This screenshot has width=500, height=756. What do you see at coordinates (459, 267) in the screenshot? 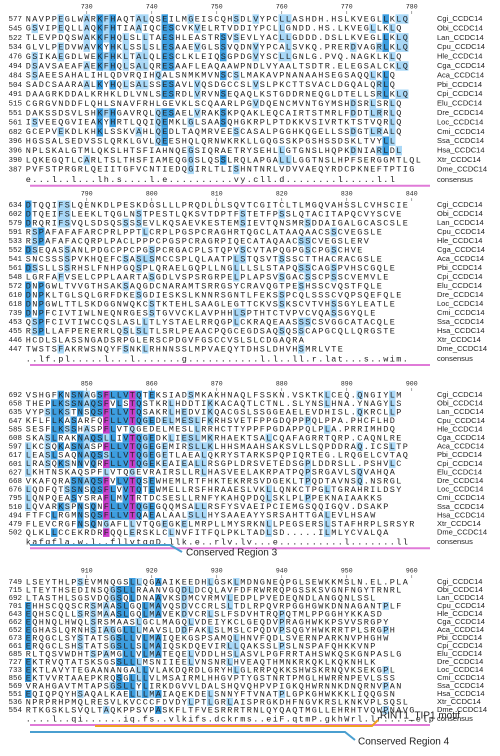
I see `species-label: Pbi_CCDC14` at bounding box center [459, 267].